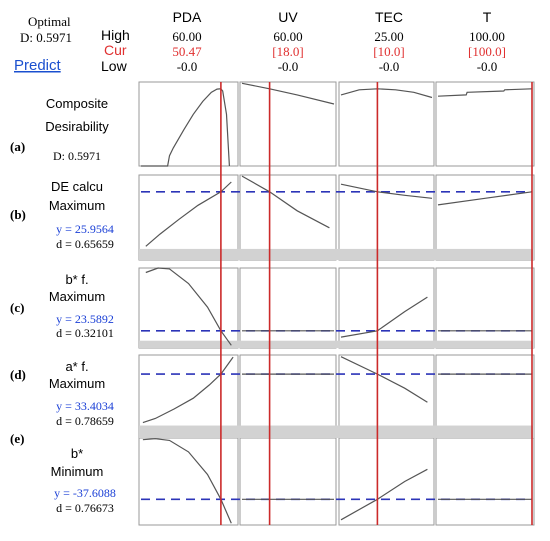 Image resolution: width=550 pixels, height=541 pixels. Describe the element at coordinates (187, 17) in the screenshot. I see `factor-name: PDA` at that location.